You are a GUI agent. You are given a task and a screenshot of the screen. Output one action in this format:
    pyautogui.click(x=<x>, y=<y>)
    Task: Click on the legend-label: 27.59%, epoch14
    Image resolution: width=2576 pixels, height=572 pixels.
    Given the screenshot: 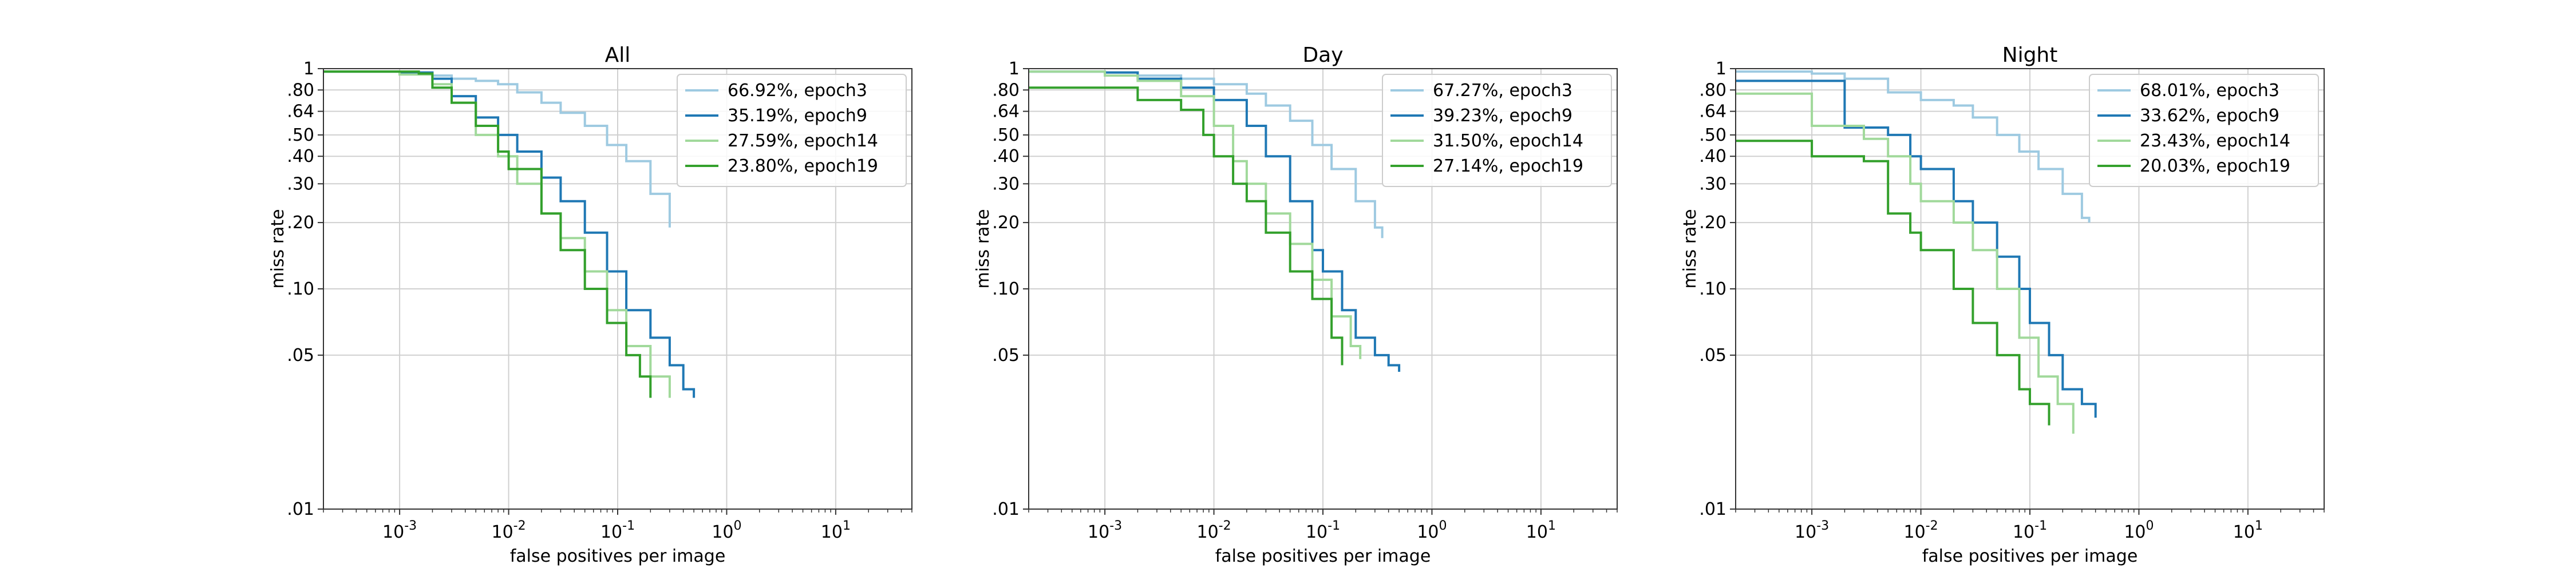 What is the action you would take?
    pyautogui.click(x=803, y=141)
    